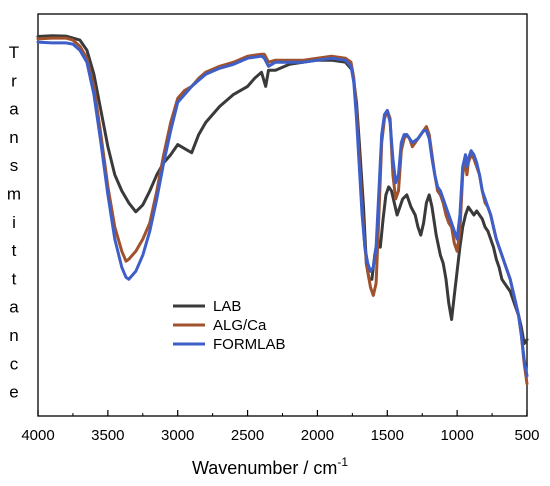 The height and width of the screenshot is (486, 550). I want to click on legend-label: ALG/Ca, so click(240, 325).